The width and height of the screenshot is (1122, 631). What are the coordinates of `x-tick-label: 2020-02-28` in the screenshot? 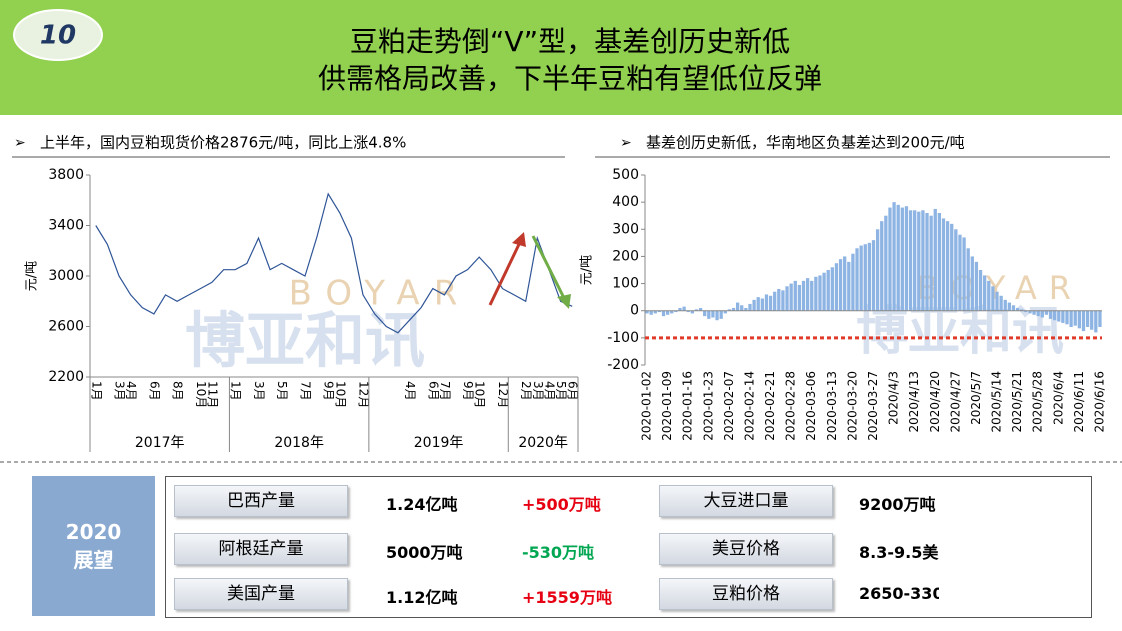 It's located at (791, 406).